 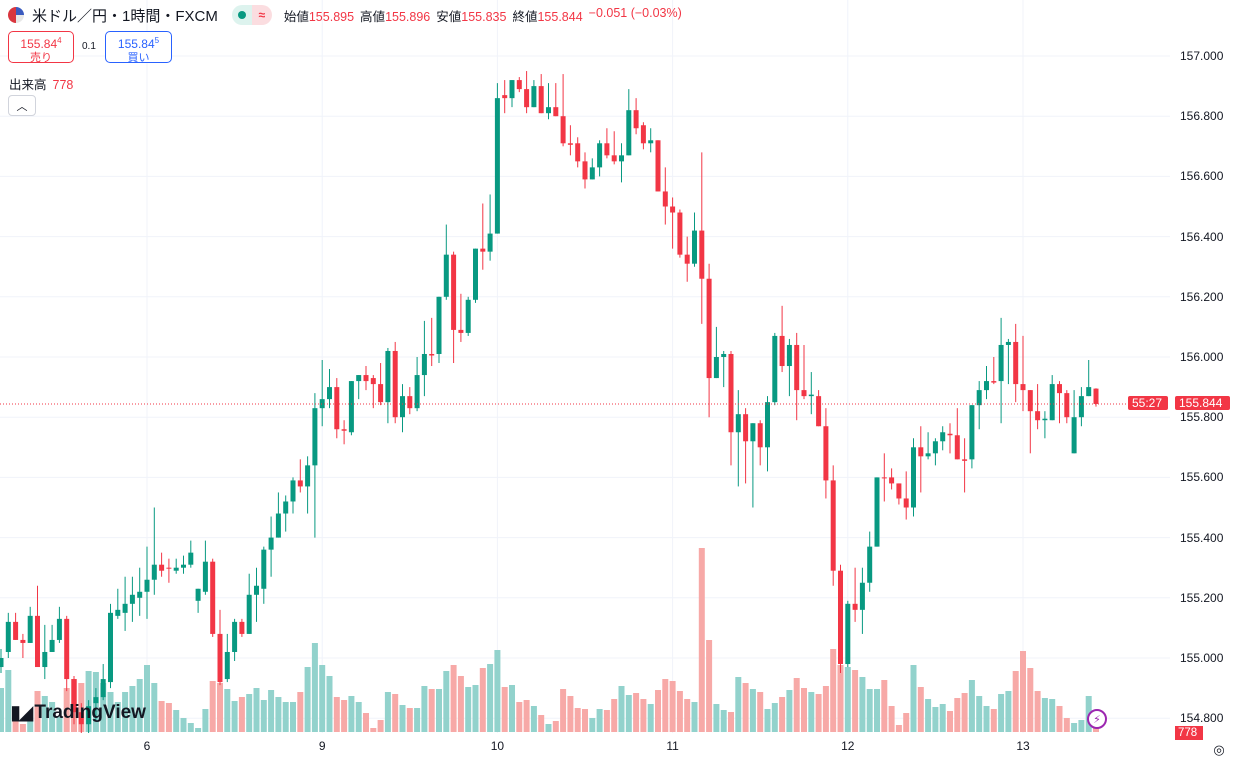 I want to click on low-value: 155.835, so click(x=484, y=16).